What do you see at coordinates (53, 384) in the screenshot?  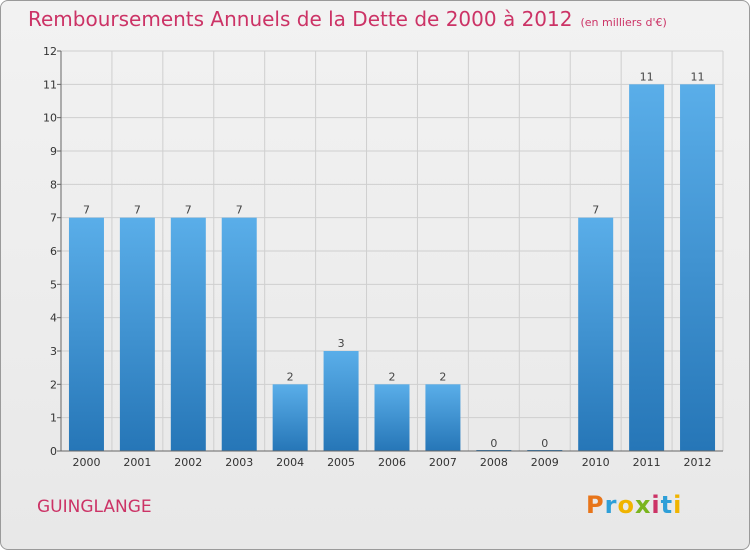 I see `y-tick-label: 2` at bounding box center [53, 384].